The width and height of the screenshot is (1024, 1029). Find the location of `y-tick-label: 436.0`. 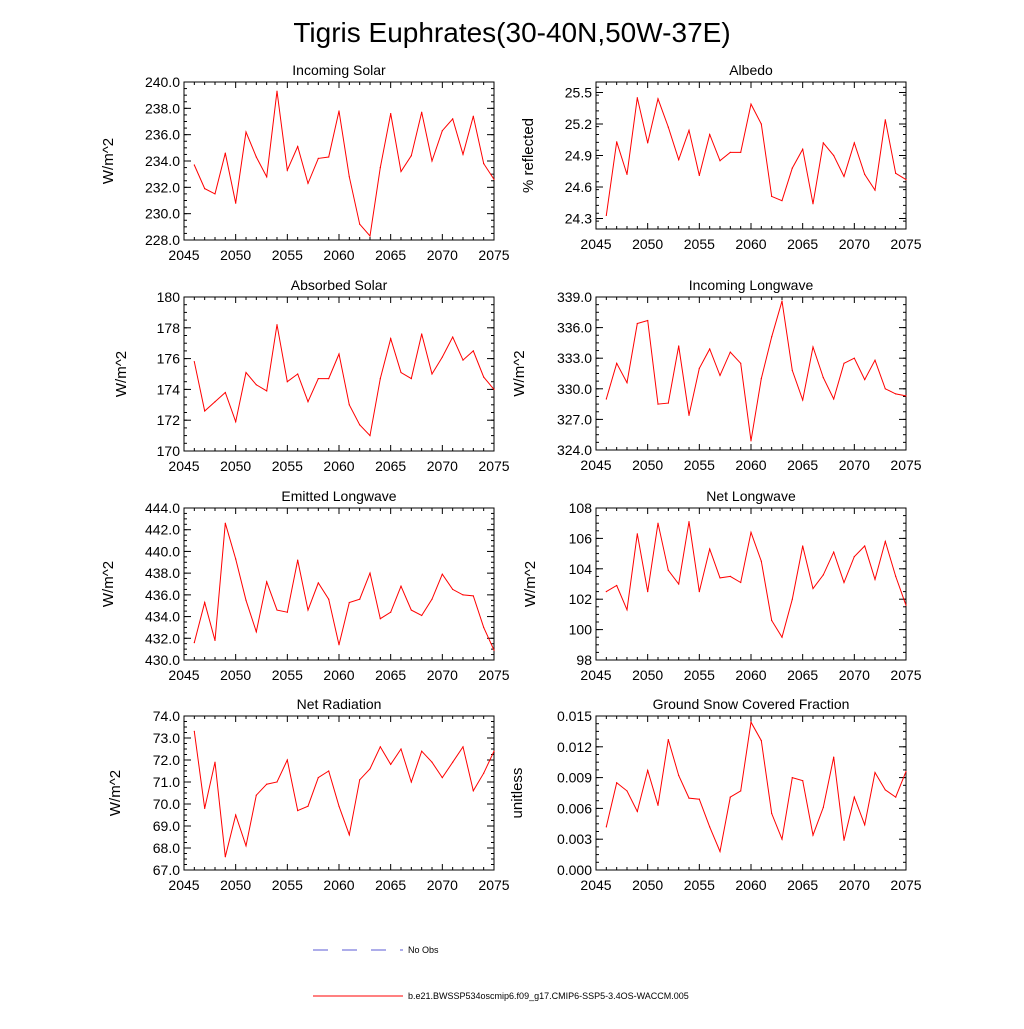

y-tick-label: 436.0 is located at coordinates (162, 595).